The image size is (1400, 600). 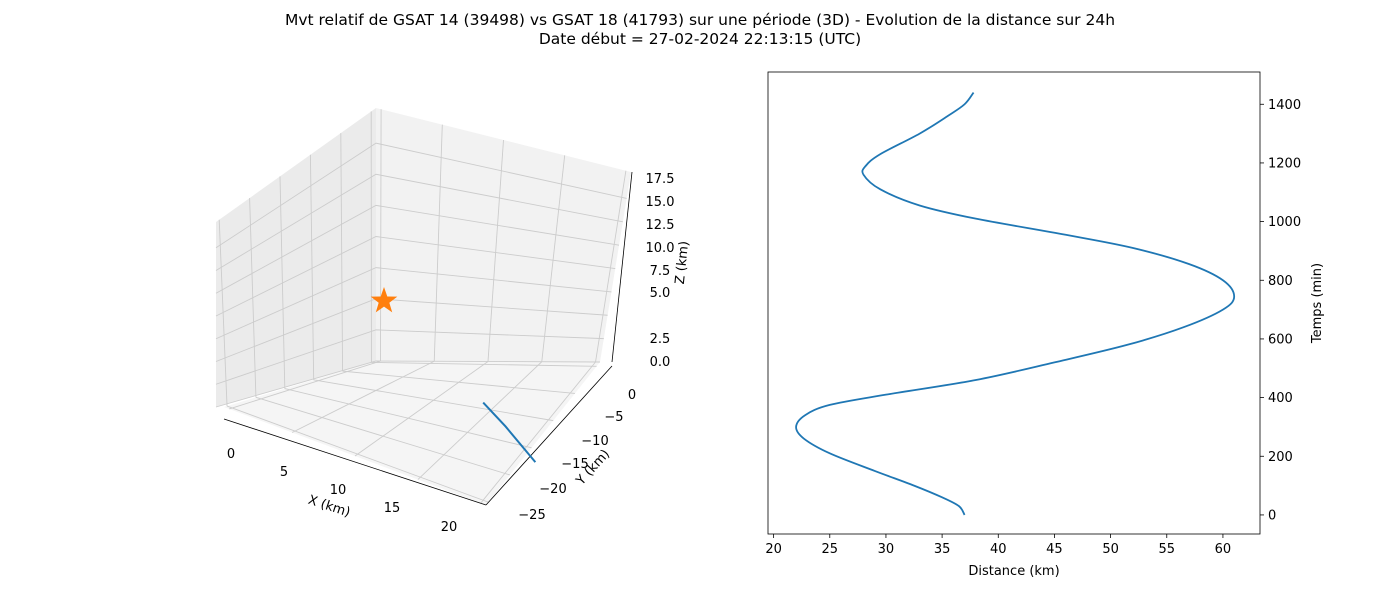 I want to click on z-tick-label: 0.0, so click(x=660, y=362).